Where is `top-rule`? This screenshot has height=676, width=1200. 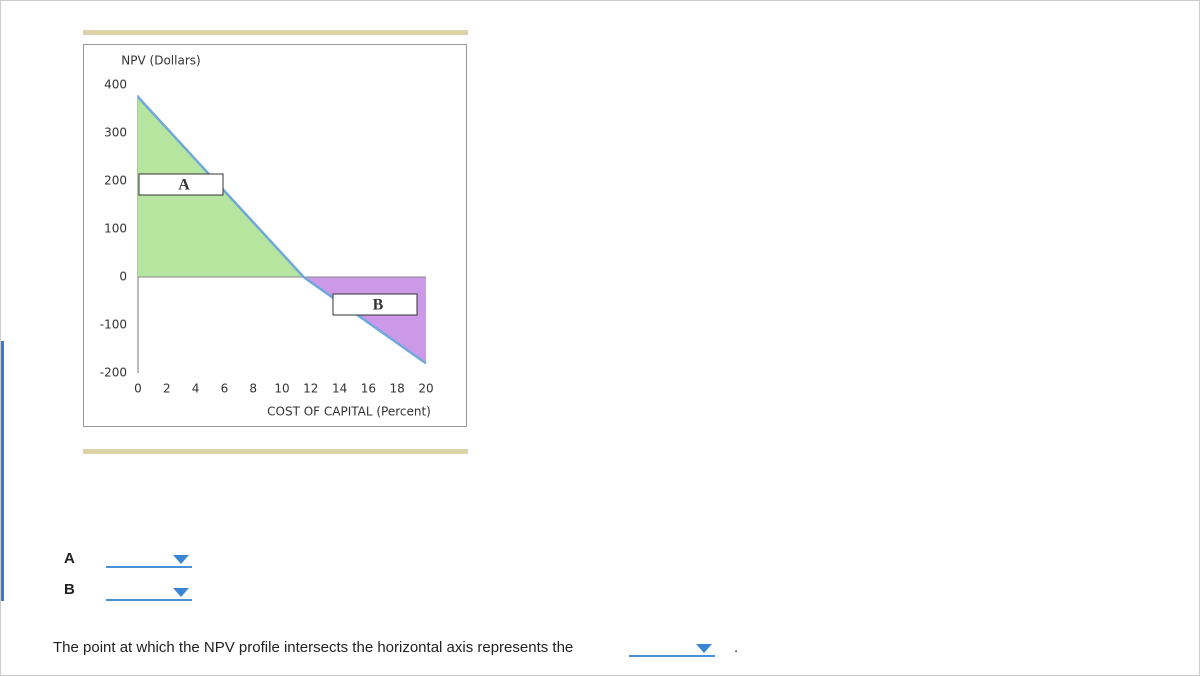
top-rule is located at coordinates (275, 32).